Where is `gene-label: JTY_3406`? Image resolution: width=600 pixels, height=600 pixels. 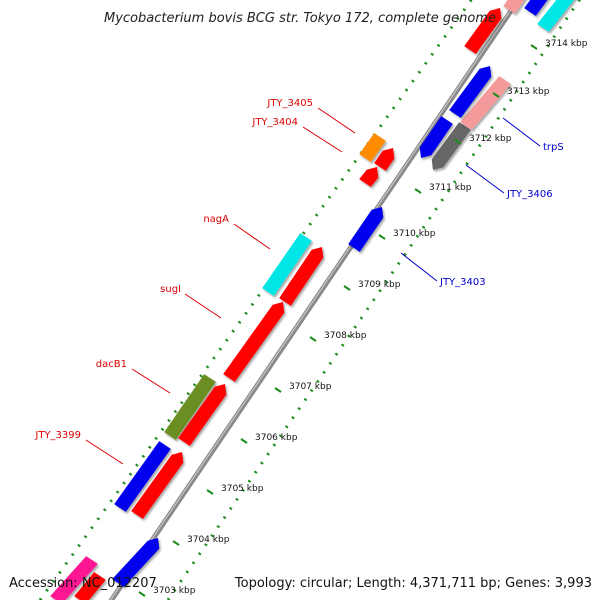 gene-label: JTY_3406 is located at coordinates (529, 194).